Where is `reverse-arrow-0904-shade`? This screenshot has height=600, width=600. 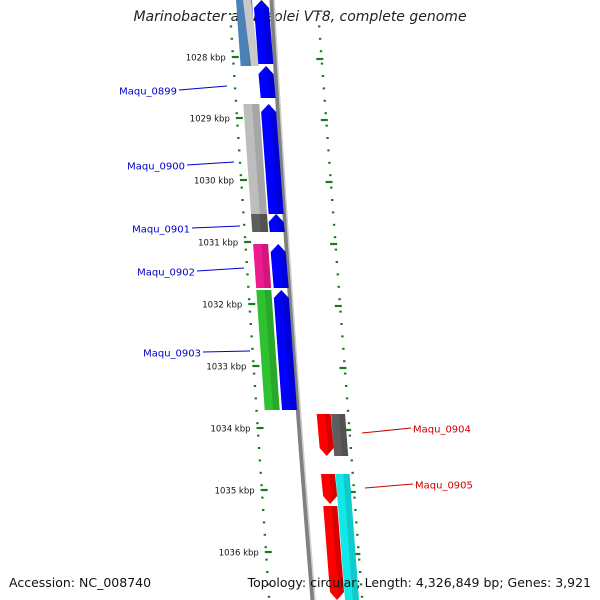 reverse-arrow-0904-shade is located at coordinates (329, 435).